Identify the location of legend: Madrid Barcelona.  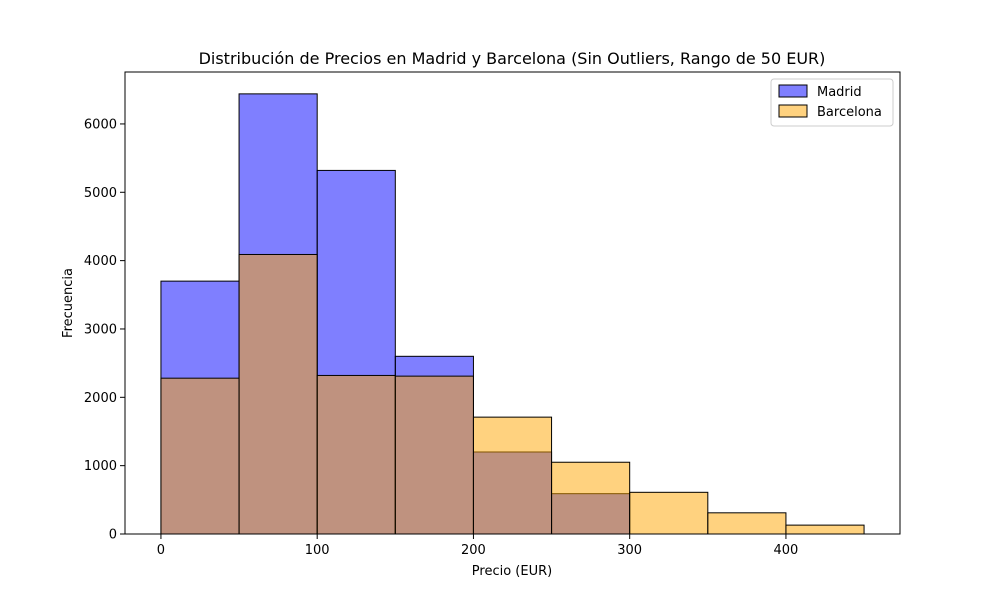
(832, 102).